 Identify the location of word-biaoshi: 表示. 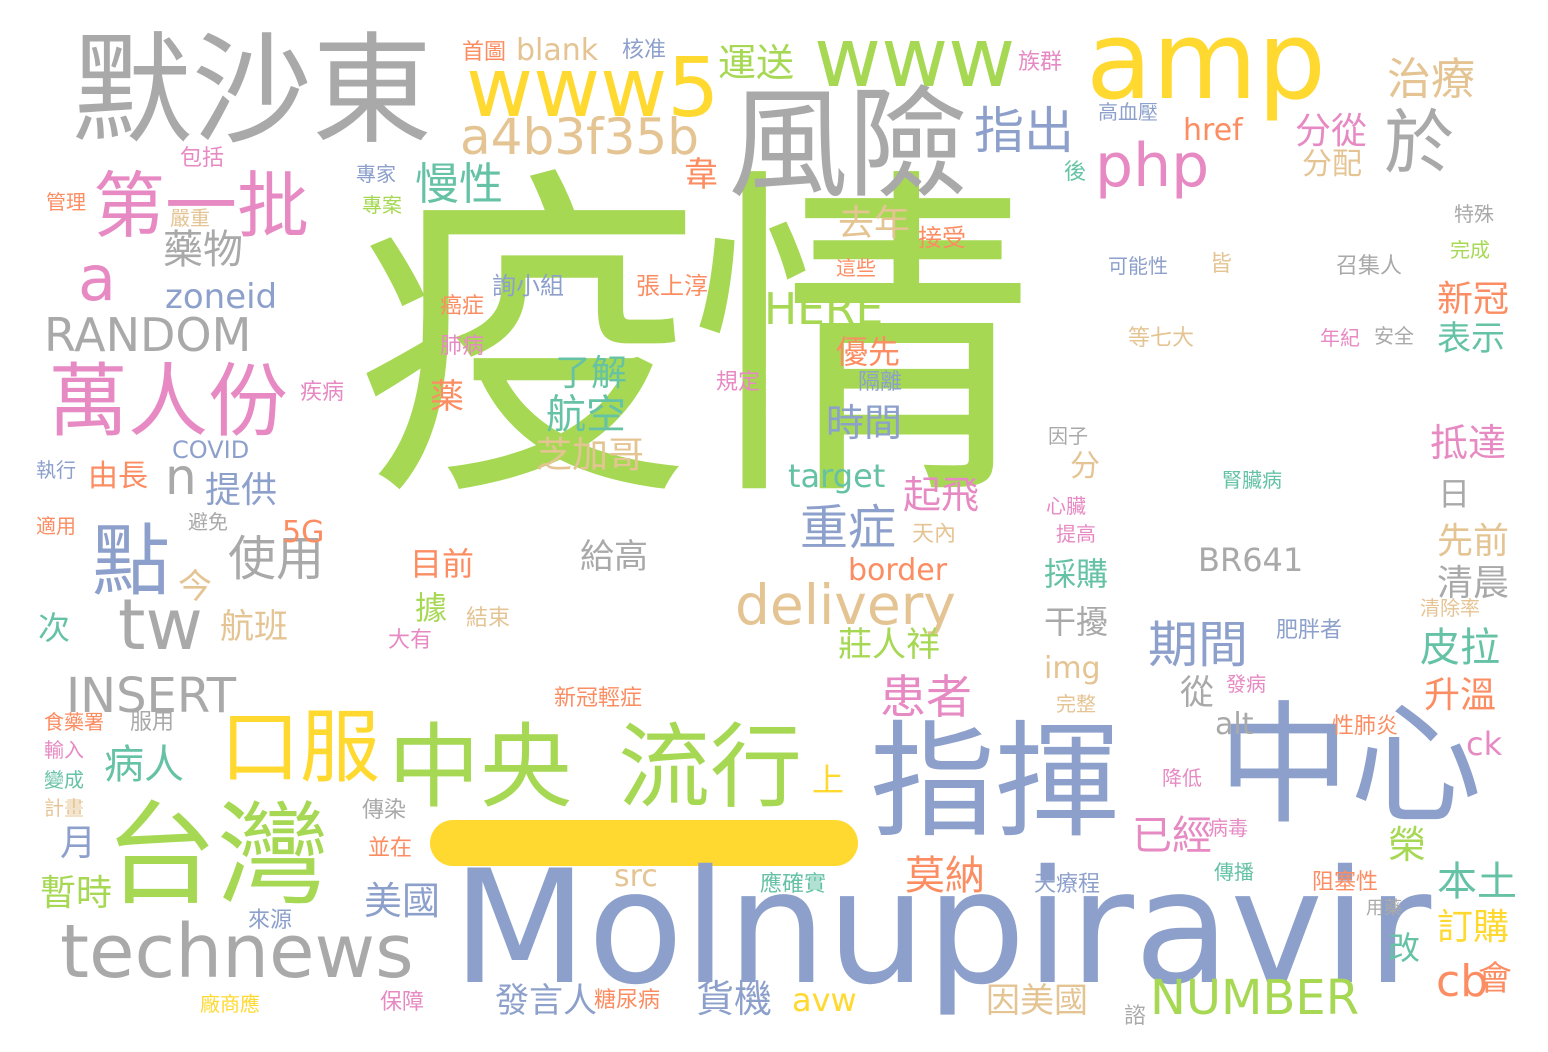
(1471, 339).